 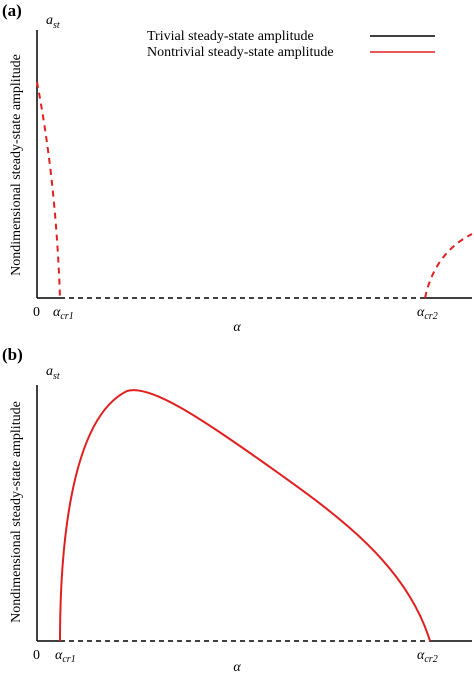 What do you see at coordinates (12, 354) in the screenshot?
I see `panel-label: (b)` at bounding box center [12, 354].